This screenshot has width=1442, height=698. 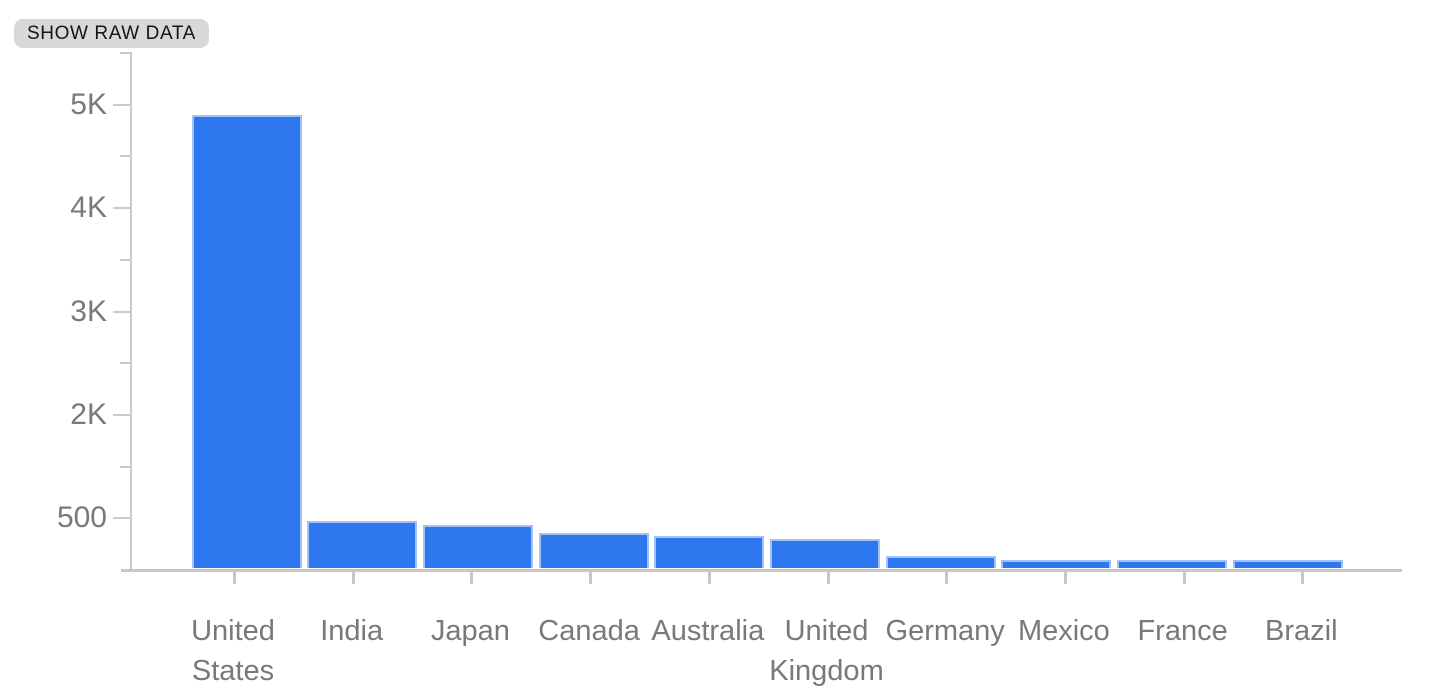 I want to click on x-axis-label: India, so click(x=352, y=631).